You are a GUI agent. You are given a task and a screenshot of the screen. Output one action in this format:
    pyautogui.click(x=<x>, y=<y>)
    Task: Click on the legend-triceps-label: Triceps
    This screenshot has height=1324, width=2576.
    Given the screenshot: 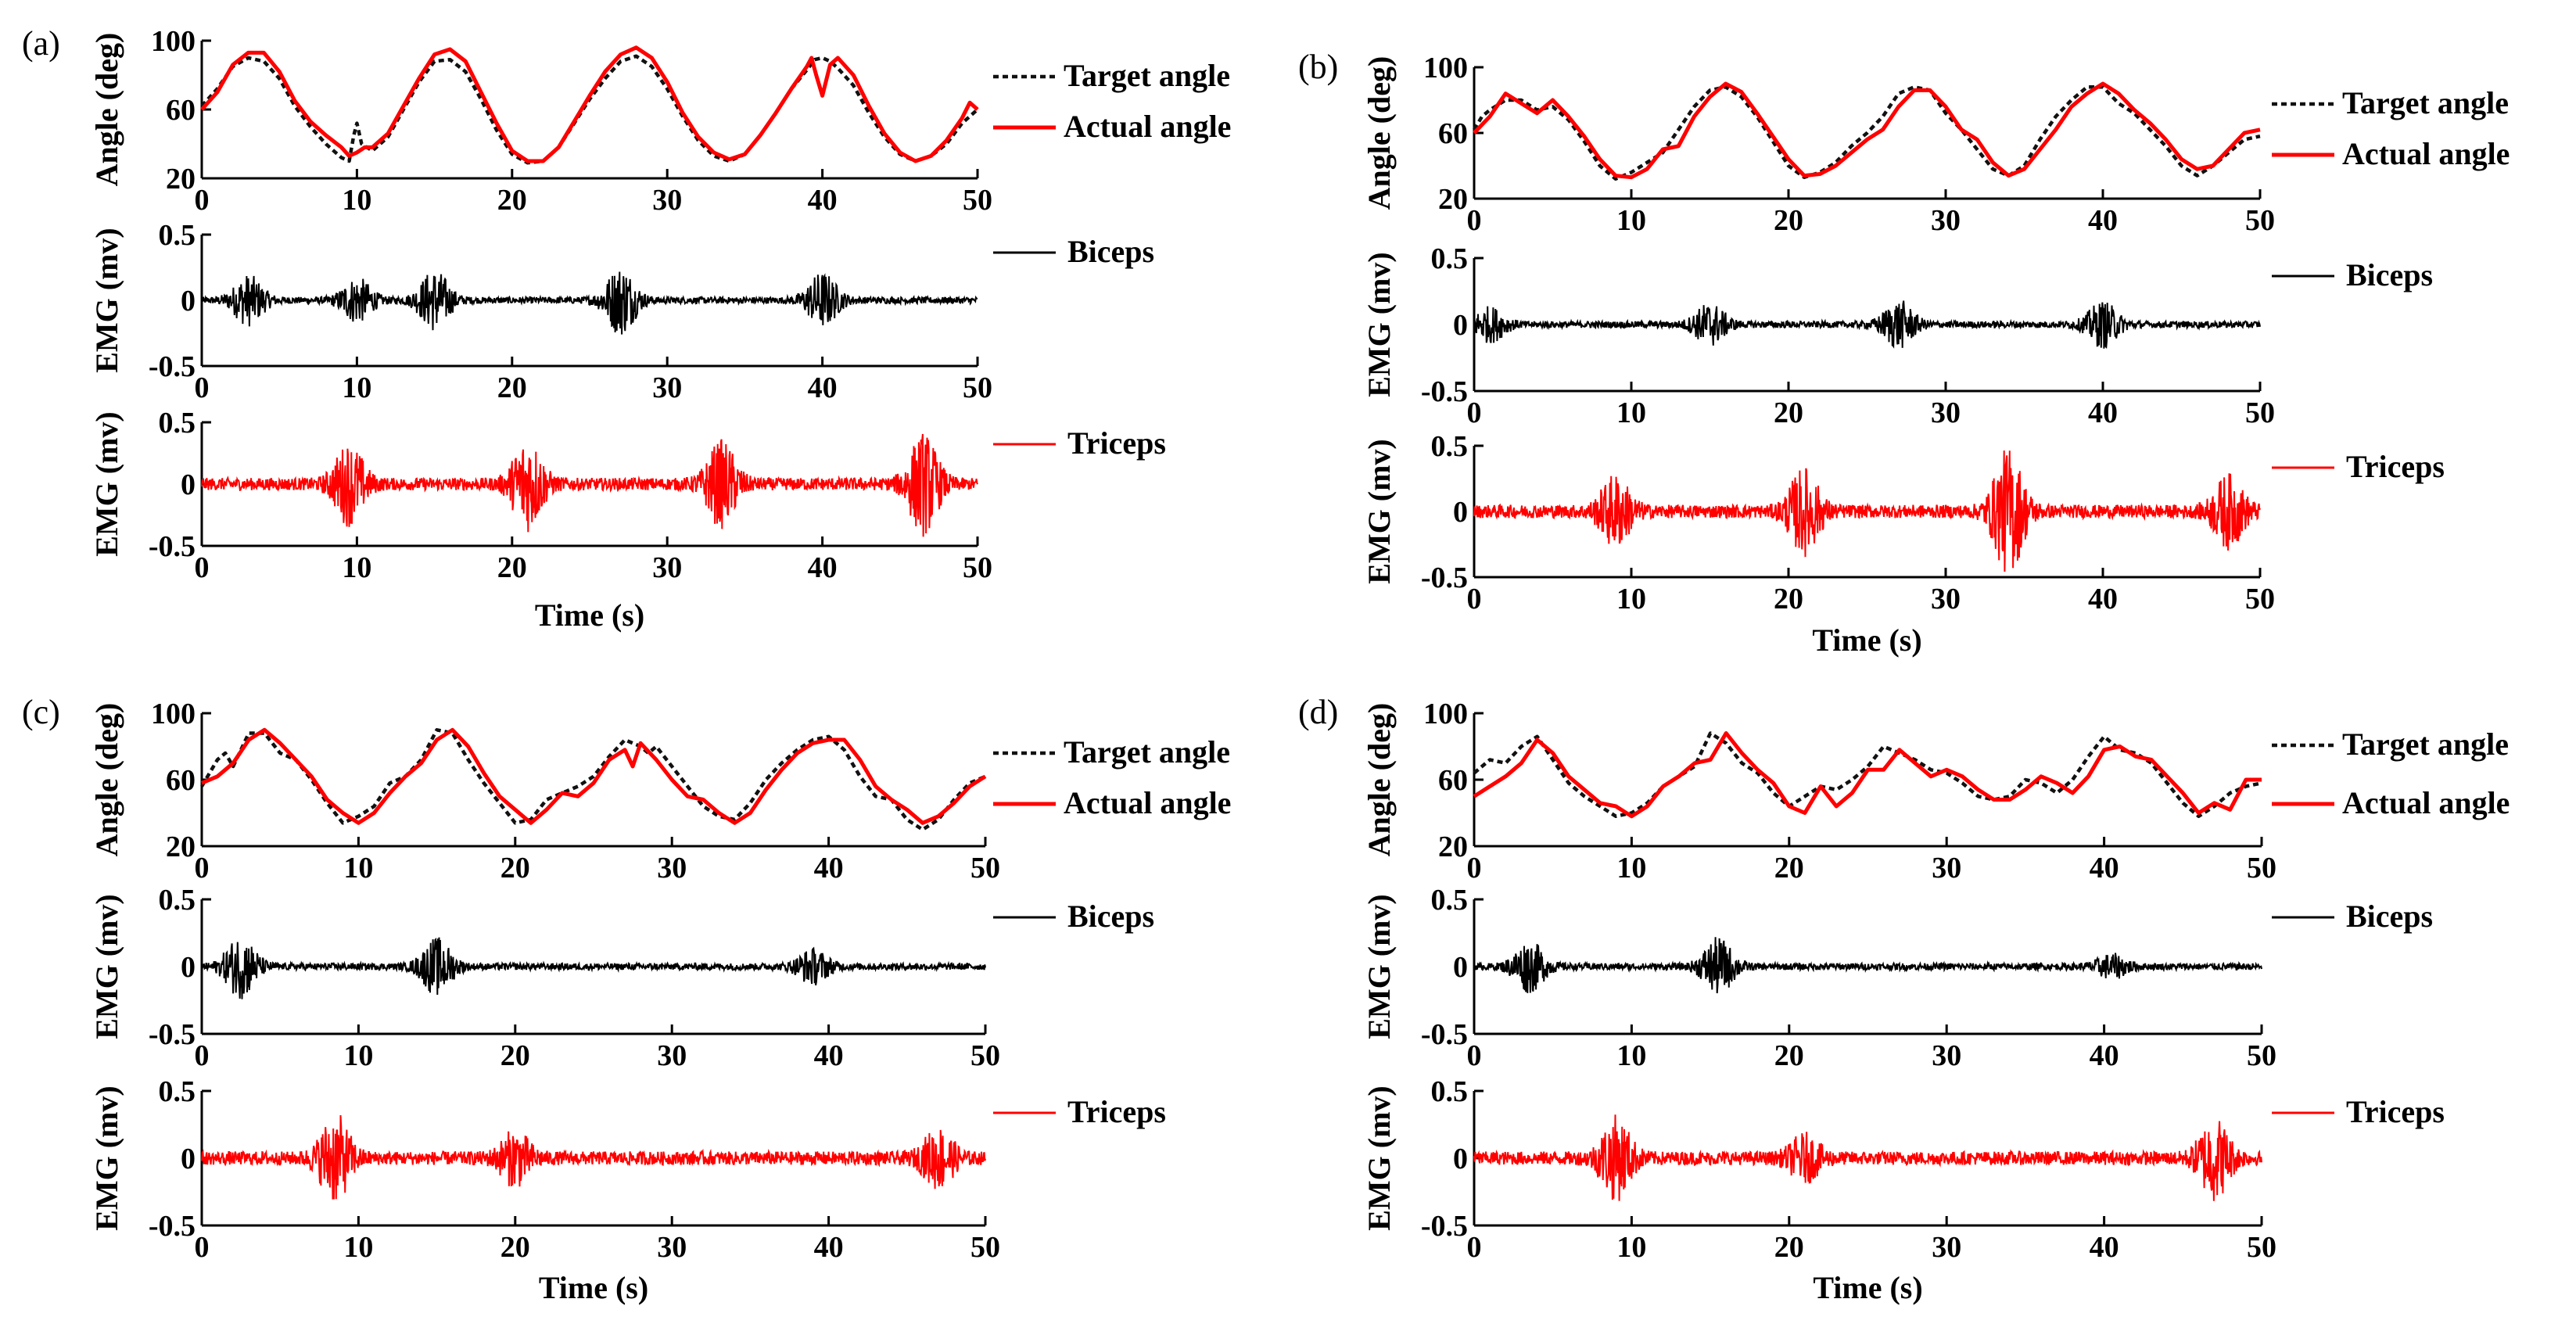 What is the action you would take?
    pyautogui.click(x=1116, y=443)
    